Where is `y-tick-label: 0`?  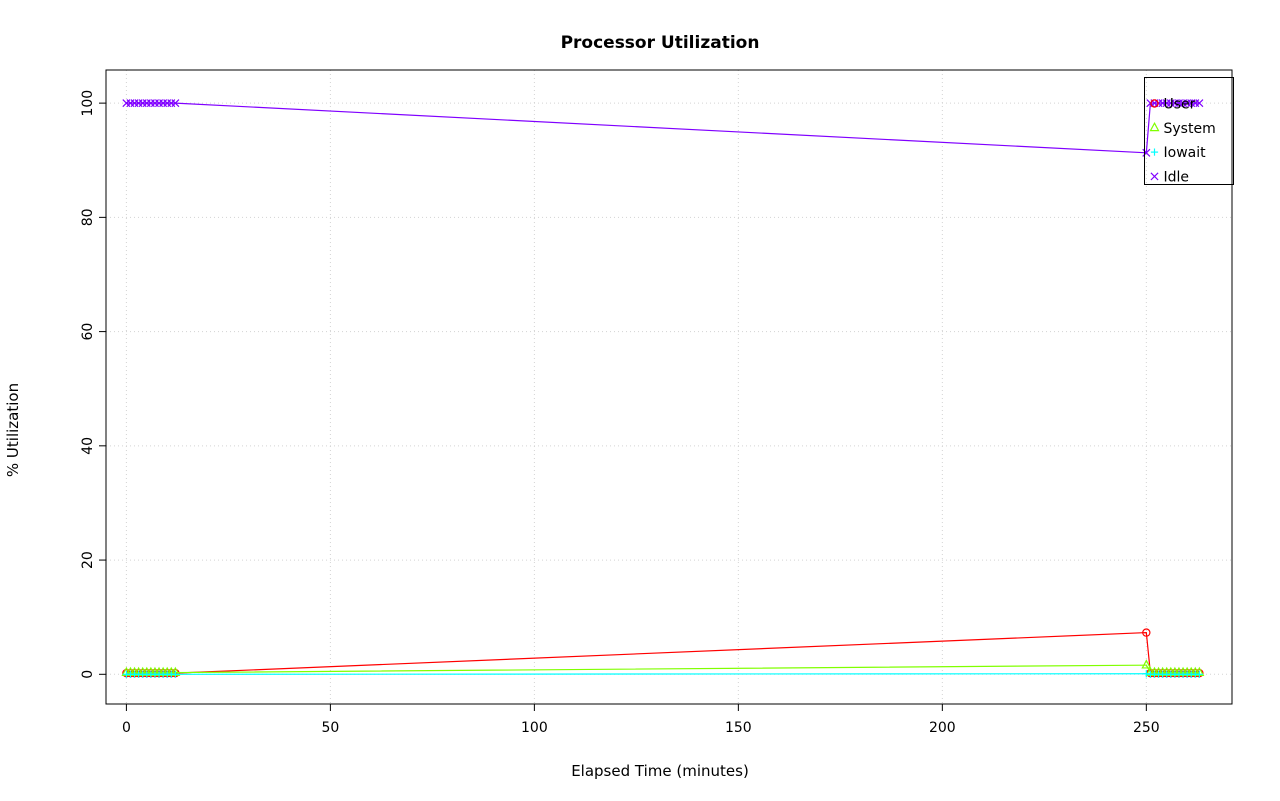
y-tick-label: 0 is located at coordinates (88, 674).